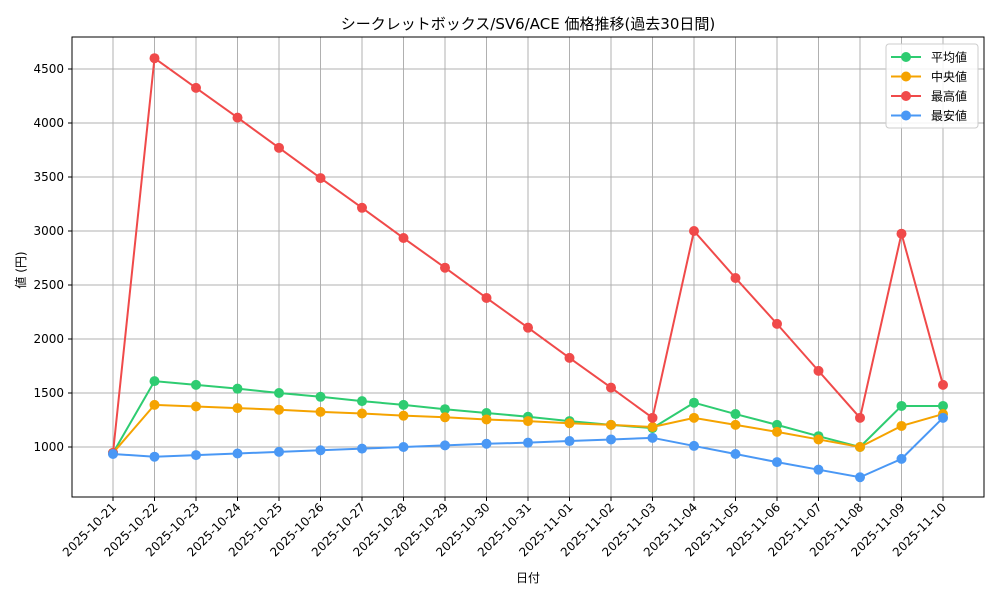 The width and height of the screenshot is (1000, 600). I want to click on y-tick-label: 1000, so click(48, 447).